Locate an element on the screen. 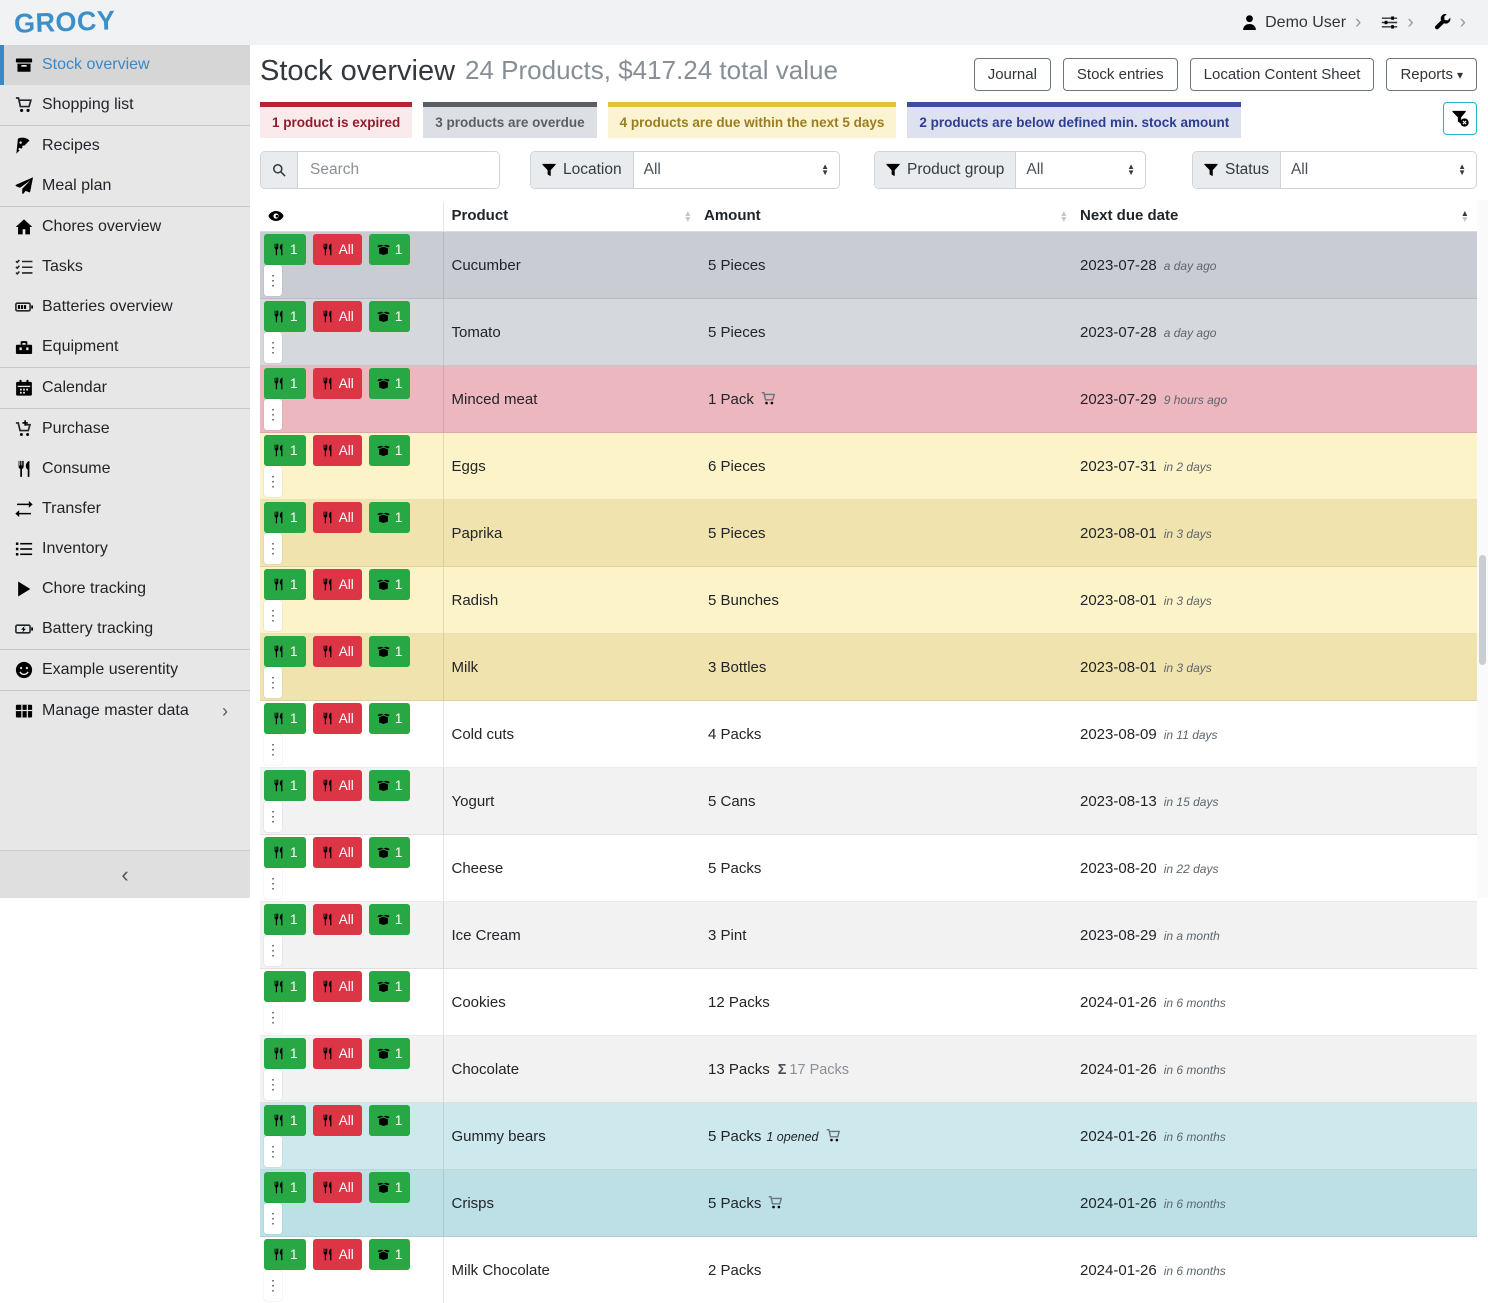  sidebar-collapse-button: ‹ is located at coordinates (125, 874).